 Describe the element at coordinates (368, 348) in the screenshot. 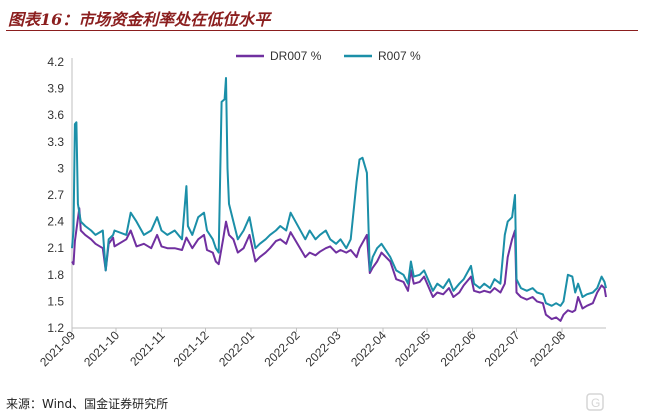

I see `x-tick-label: 2022-04` at that location.